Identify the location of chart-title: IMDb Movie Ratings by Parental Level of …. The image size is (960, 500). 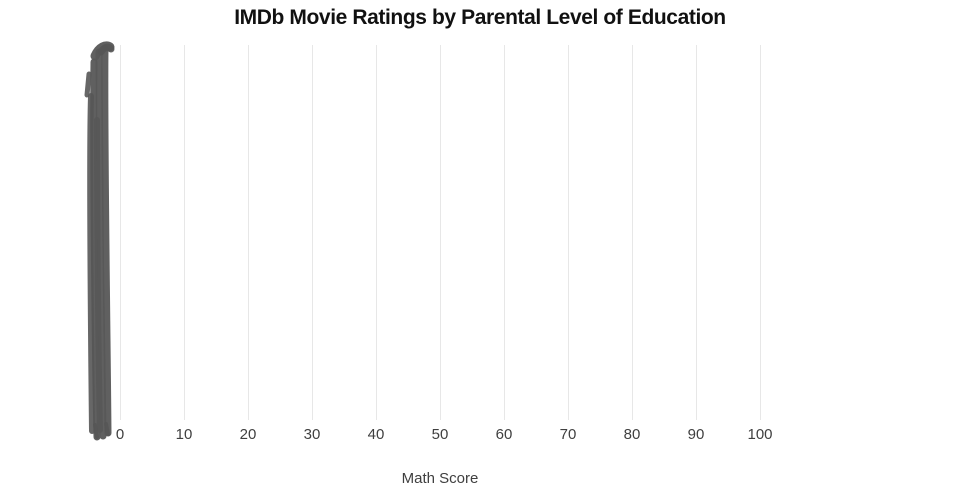
(480, 17).